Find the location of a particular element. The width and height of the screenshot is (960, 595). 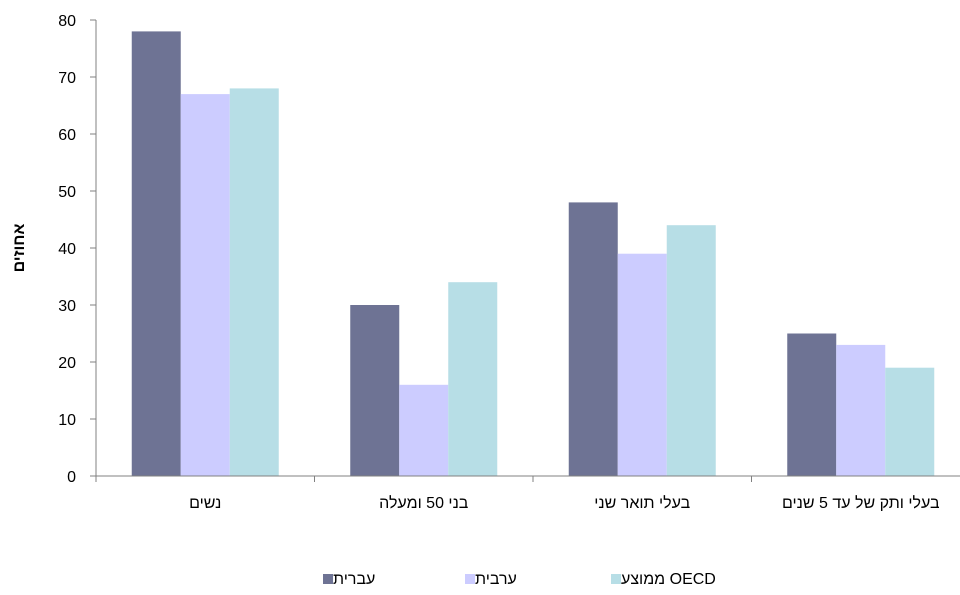

legend-label: עברית is located at coordinates (354, 579).